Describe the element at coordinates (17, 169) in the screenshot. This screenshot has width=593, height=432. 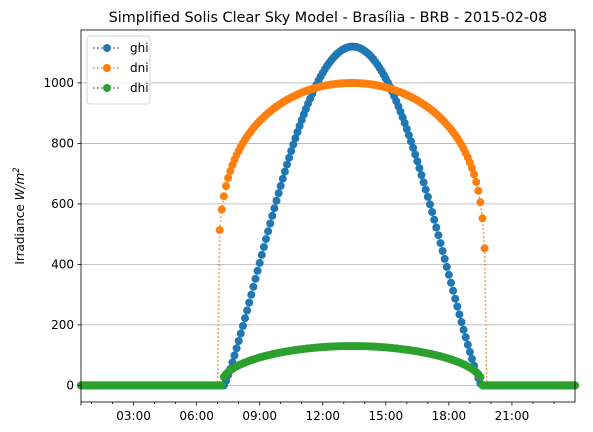
I see `y-axis-label-sup: 2` at that location.